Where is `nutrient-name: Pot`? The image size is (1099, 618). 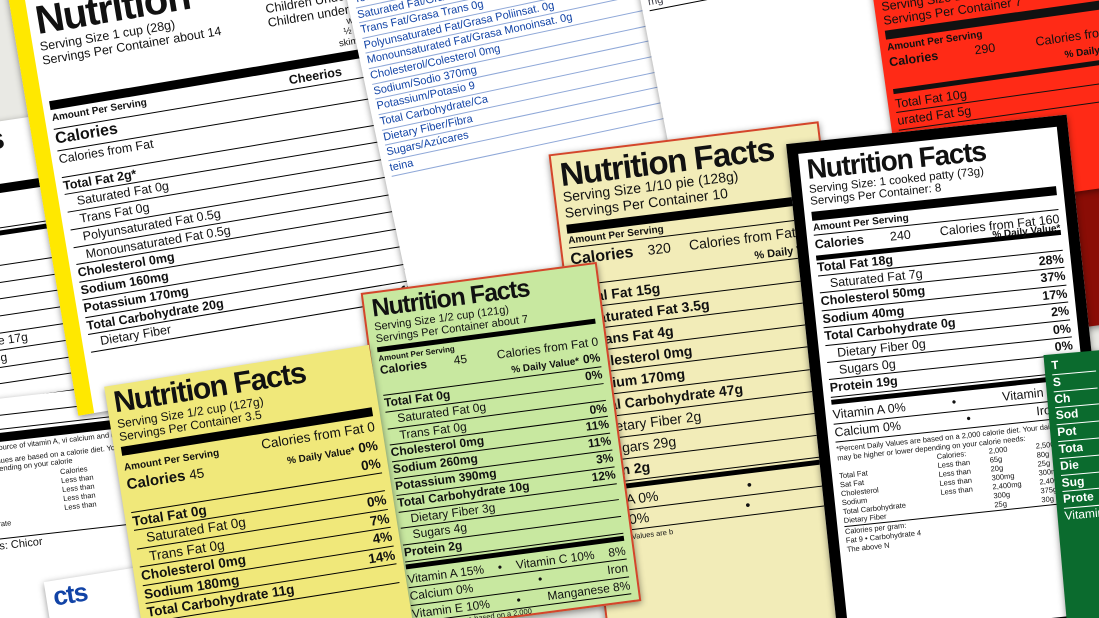 nutrient-name: Pot is located at coordinates (1067, 432).